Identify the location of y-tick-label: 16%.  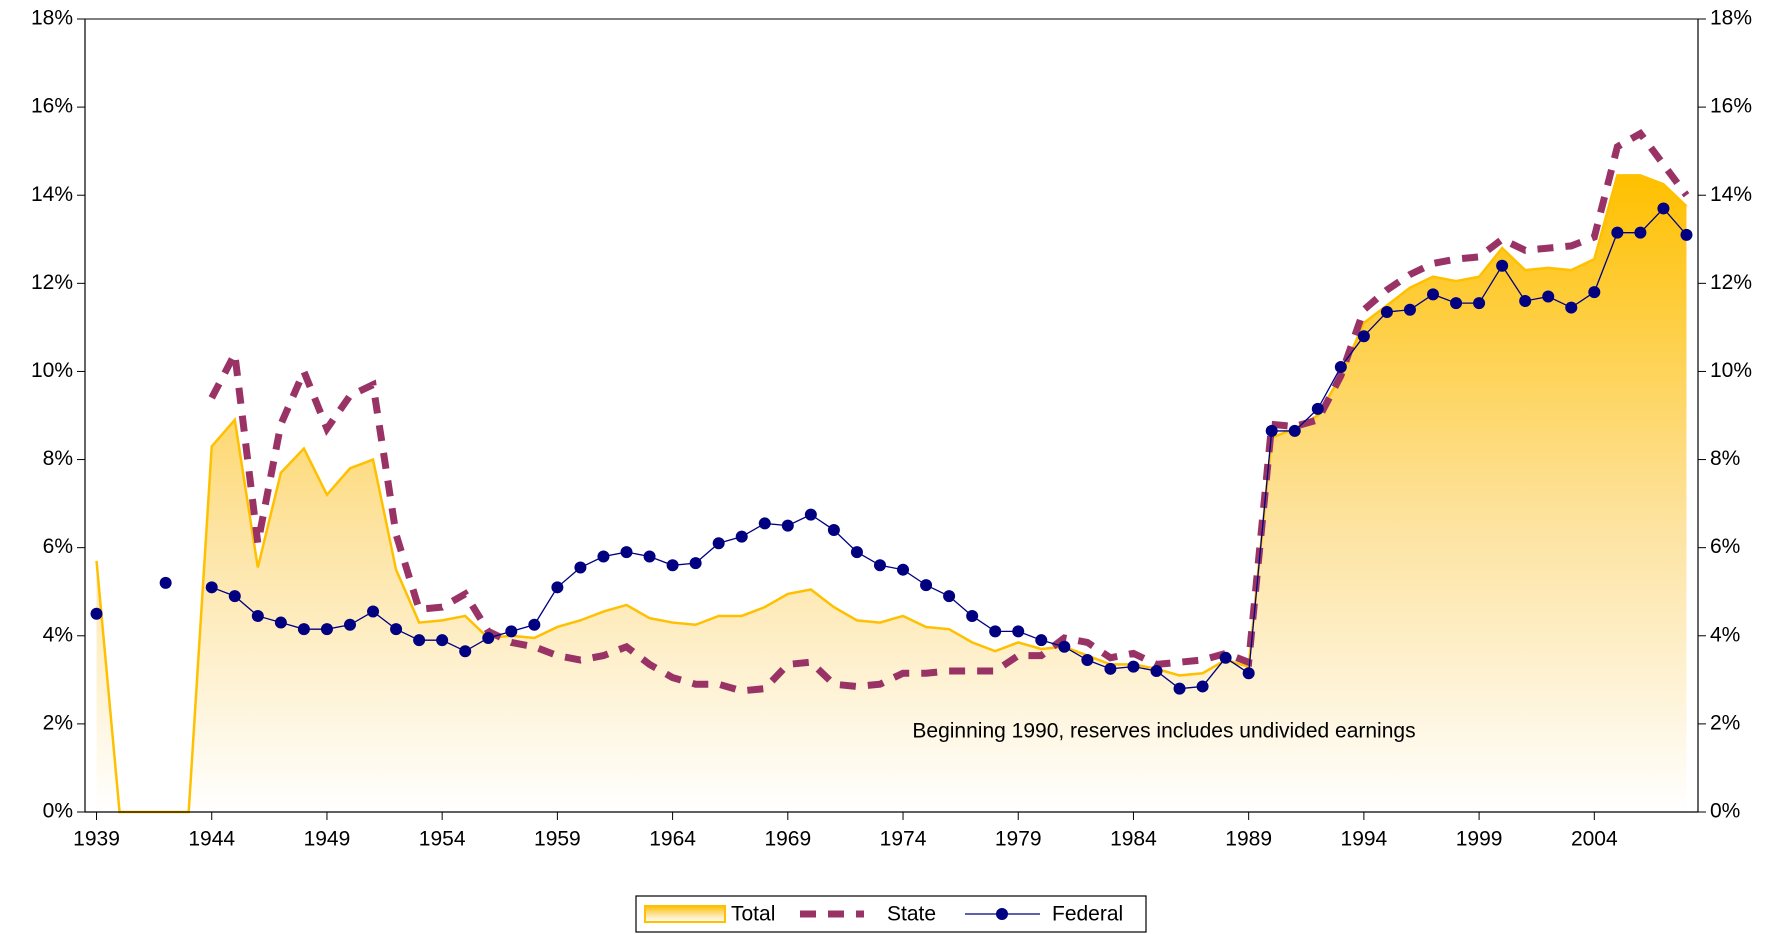
(52, 106).